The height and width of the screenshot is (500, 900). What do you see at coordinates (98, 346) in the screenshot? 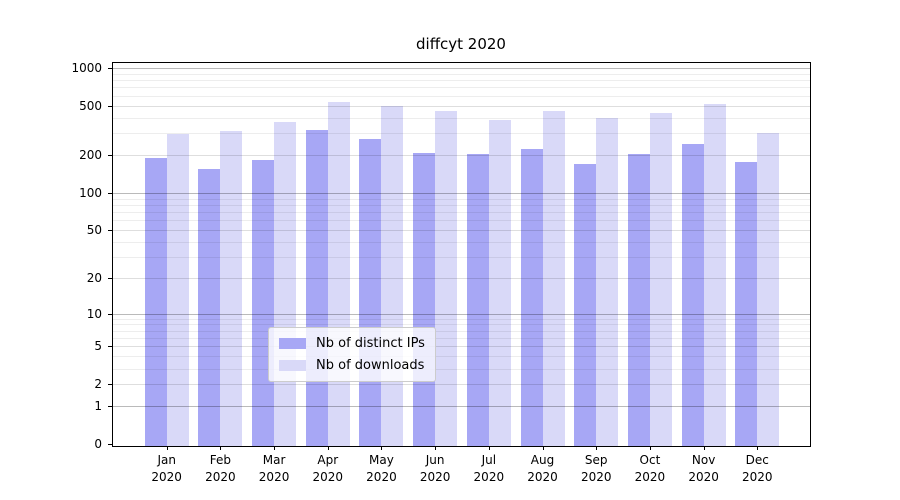
I see `y-tick-label: 5` at bounding box center [98, 346].